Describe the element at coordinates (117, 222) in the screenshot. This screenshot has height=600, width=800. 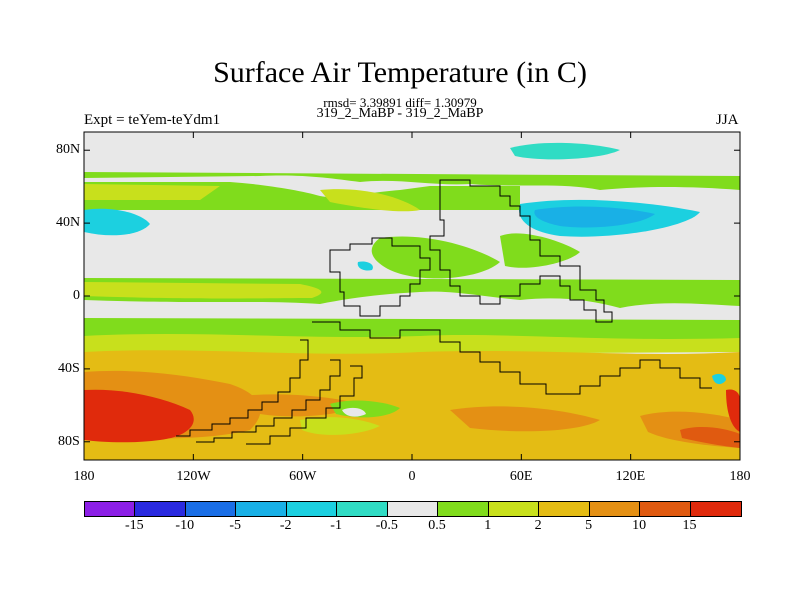
I see `field-cold-pacific` at that location.